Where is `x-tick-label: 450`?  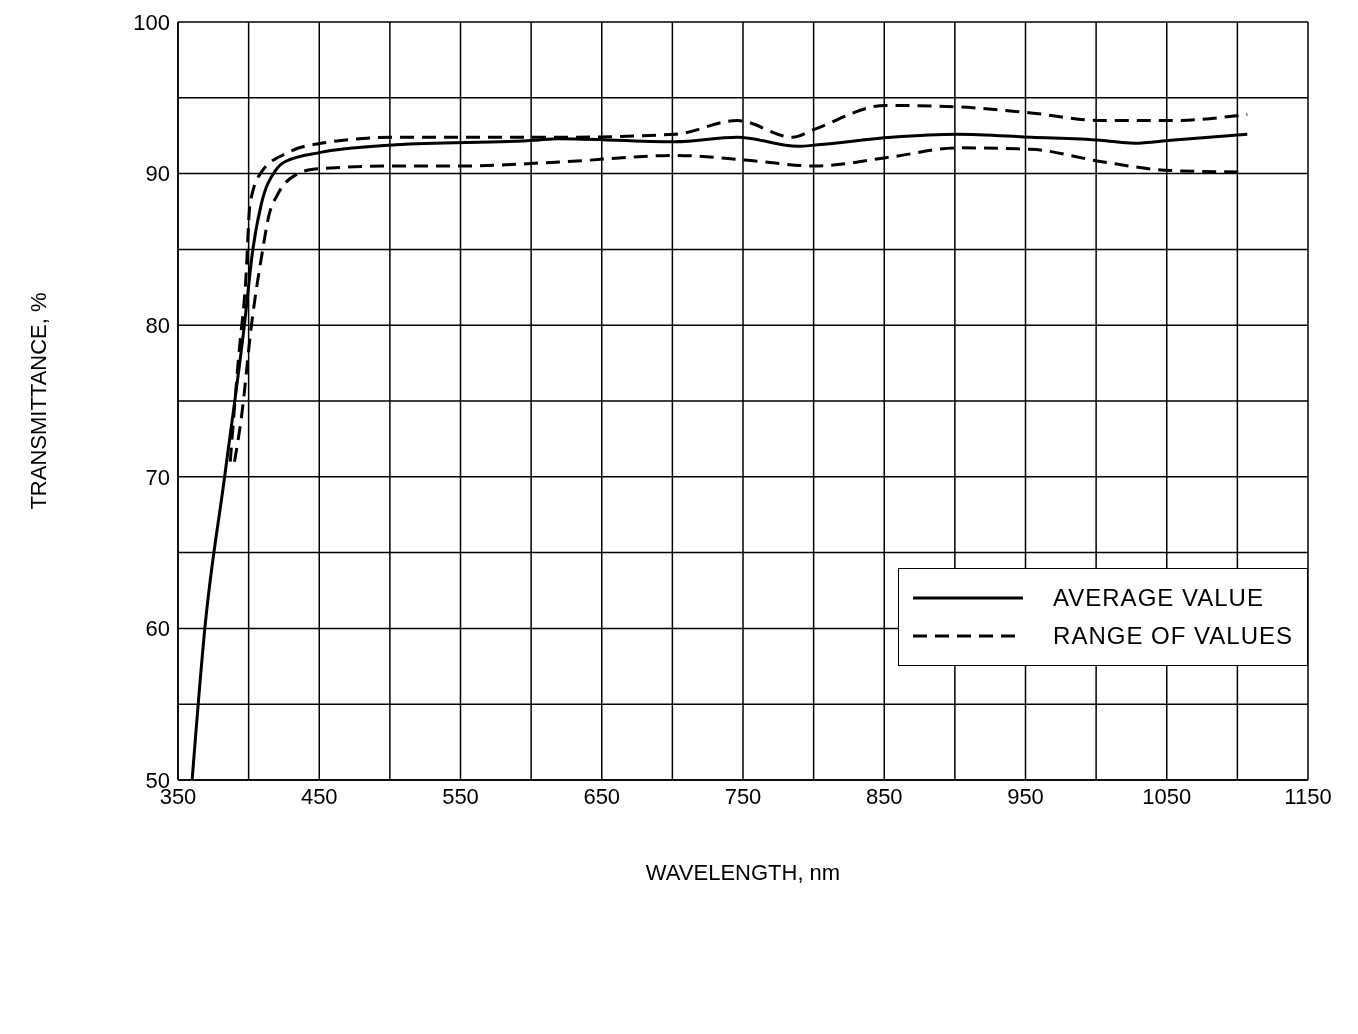
x-tick-label: 450 is located at coordinates (319, 796).